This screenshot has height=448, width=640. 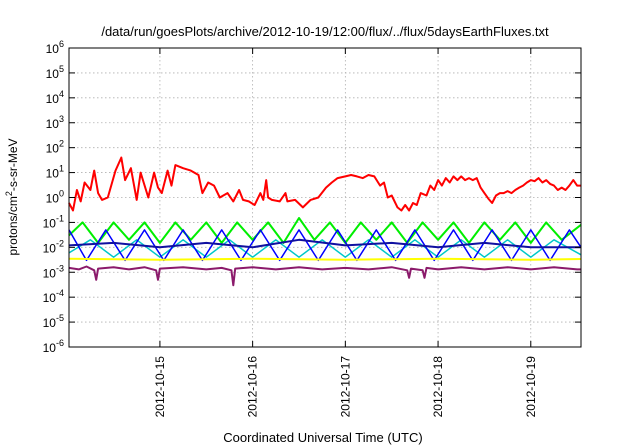 I want to click on y-tick-label: 10⁻¹, so click(x=53, y=221).